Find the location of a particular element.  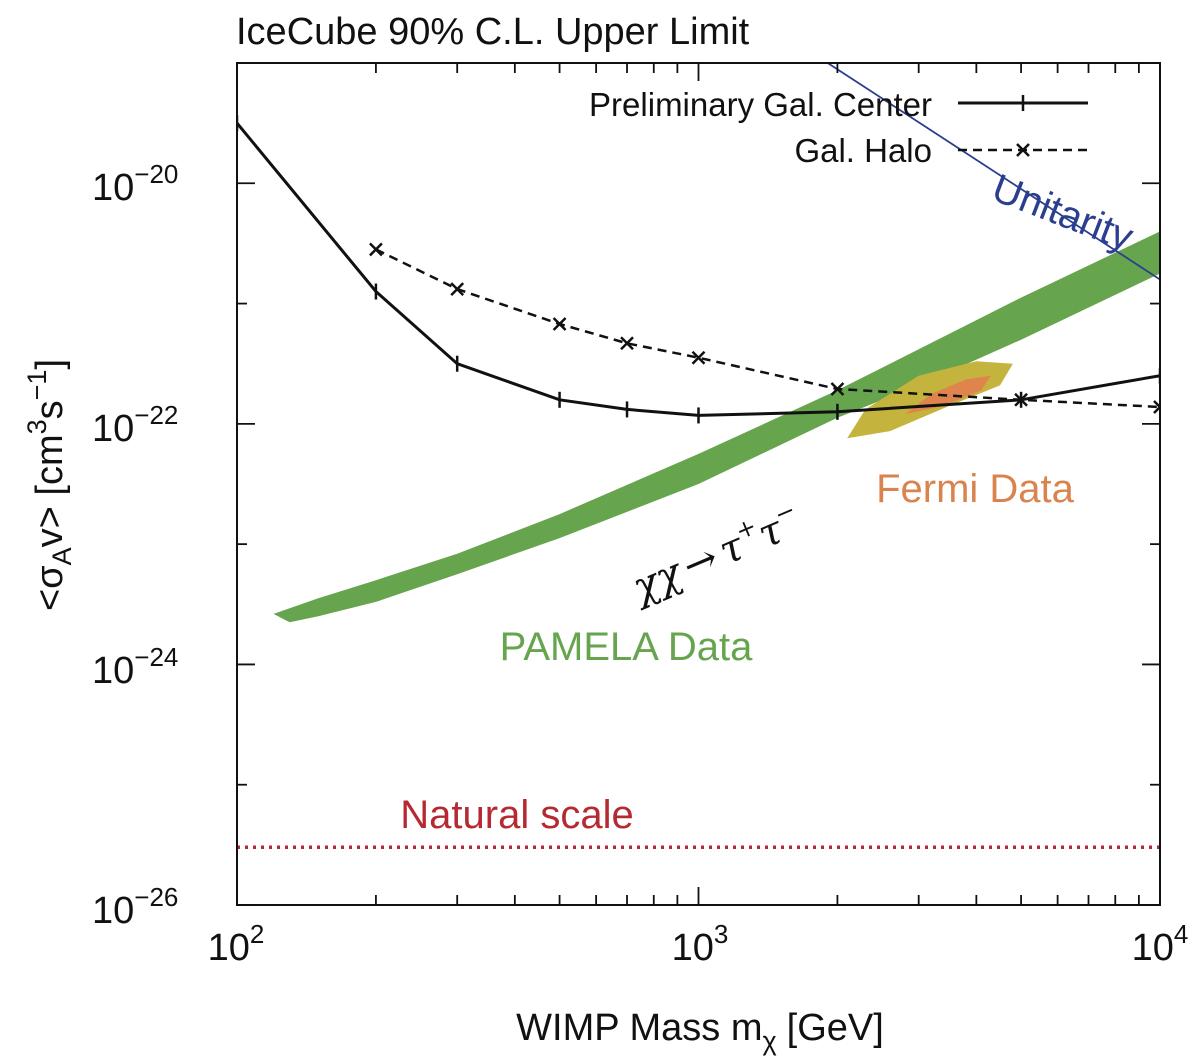

x-tick-labels: 10² 10³ 10⁴ is located at coordinates (698, 944).